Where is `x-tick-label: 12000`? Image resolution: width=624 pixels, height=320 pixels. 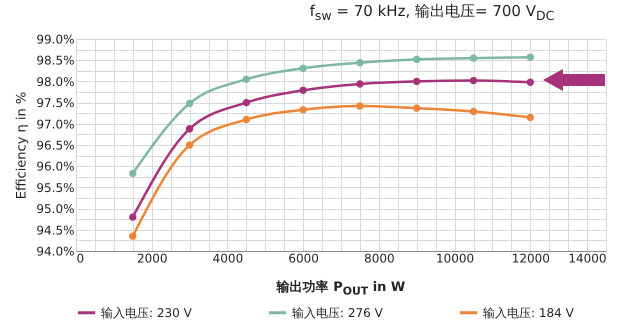 x-tick-label: 12000 is located at coordinates (531, 259).